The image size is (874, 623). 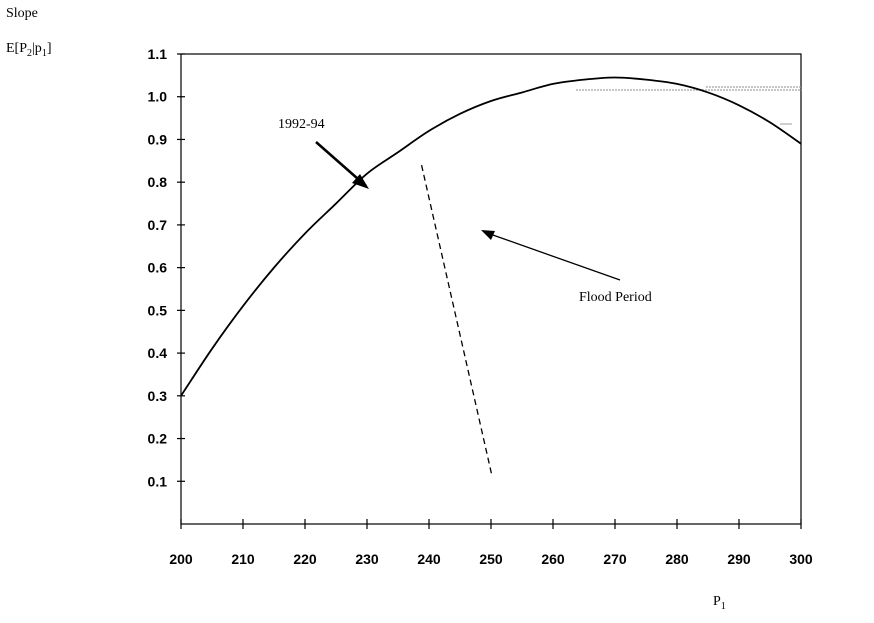 I want to click on x-tick-label: 240, so click(x=429, y=559).